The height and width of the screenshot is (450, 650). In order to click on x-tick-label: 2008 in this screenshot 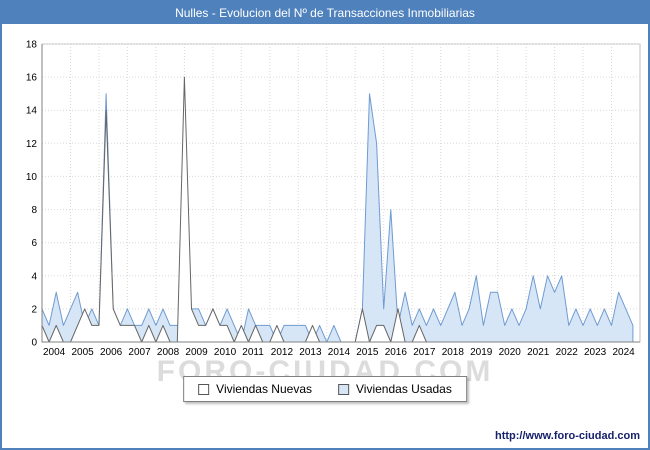, I will do `click(168, 352)`.